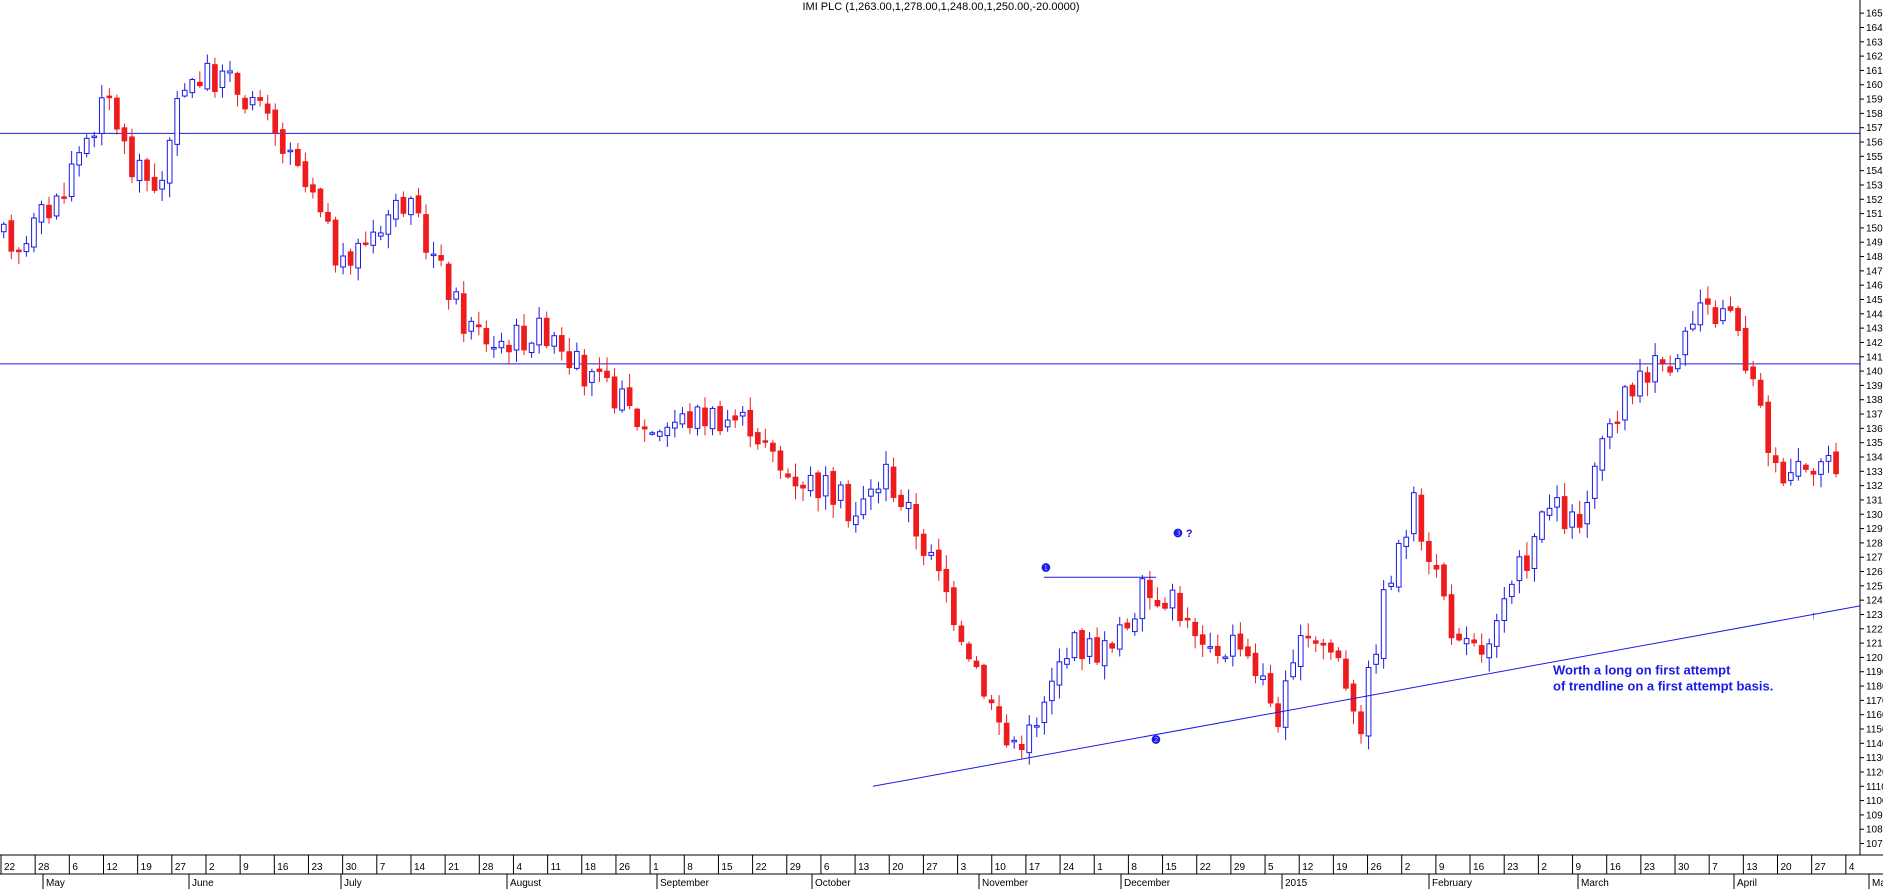 Image resolution: width=1883 pixels, height=889 pixels. What do you see at coordinates (1035, 867) in the screenshot?
I see `x-day-label: 17` at bounding box center [1035, 867].